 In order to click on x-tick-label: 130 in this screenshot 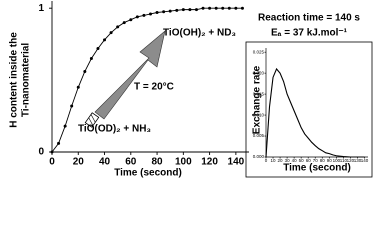, I will do `click(358, 160)`.